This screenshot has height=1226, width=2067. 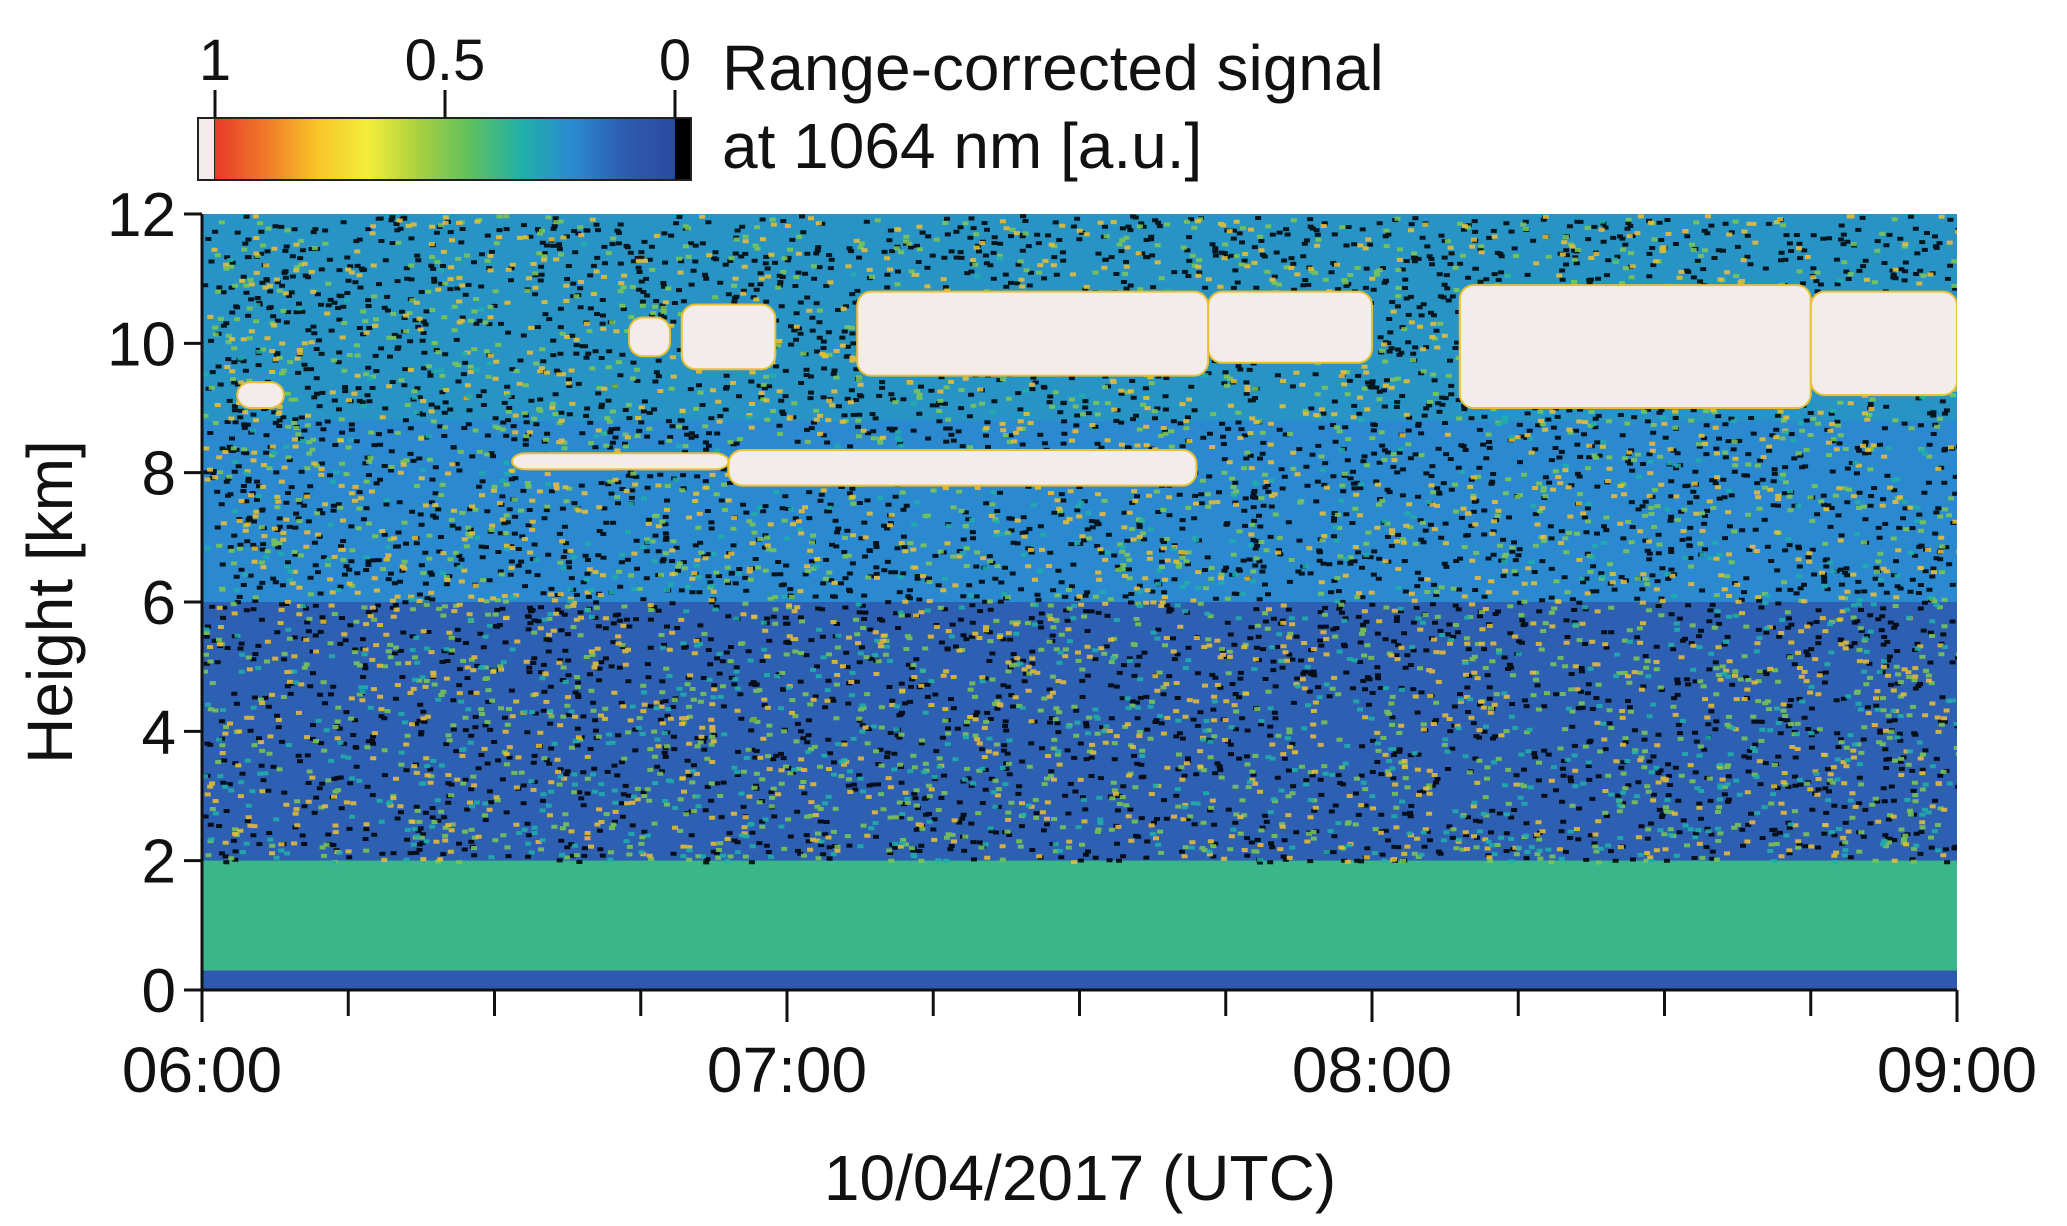 What do you see at coordinates (141, 215) in the screenshot?
I see `y-tick-label: 12` at bounding box center [141, 215].